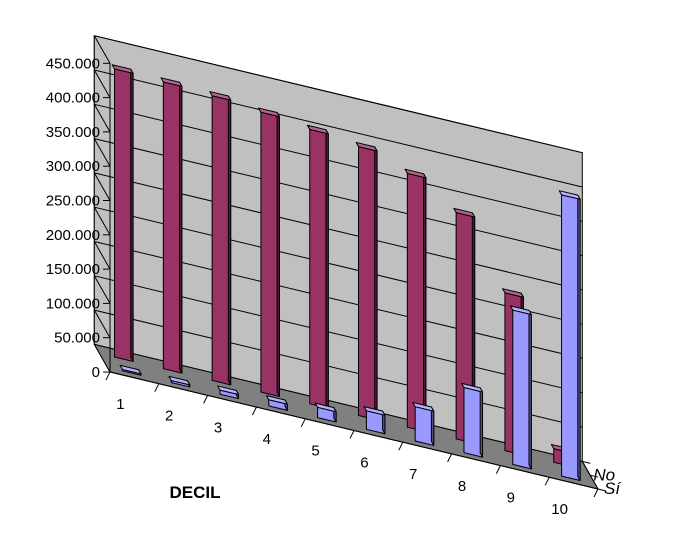  I want to click on bar-Sí-5, so click(325, 412).